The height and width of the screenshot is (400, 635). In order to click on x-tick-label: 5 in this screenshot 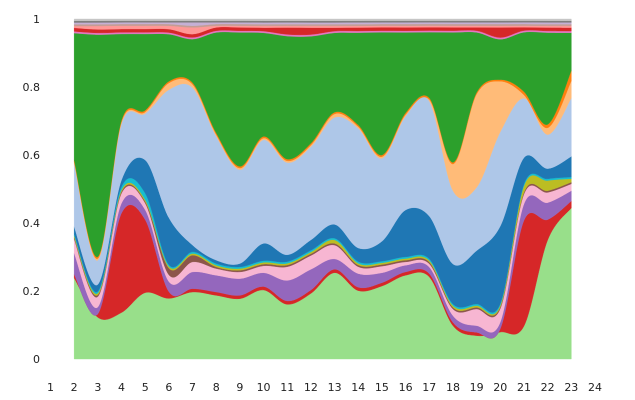, I will do `click(145, 387)`.